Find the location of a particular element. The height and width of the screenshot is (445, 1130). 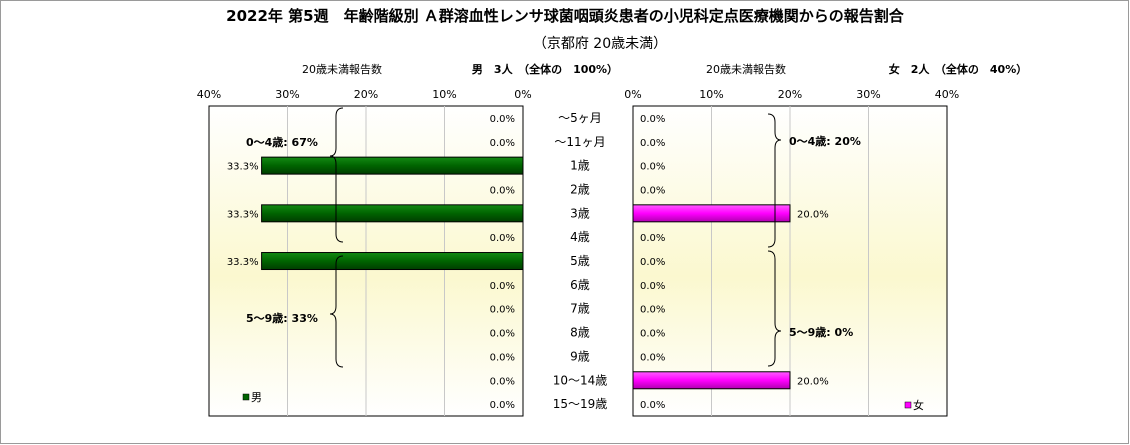

age-category-label: 8歳 is located at coordinates (580, 333).